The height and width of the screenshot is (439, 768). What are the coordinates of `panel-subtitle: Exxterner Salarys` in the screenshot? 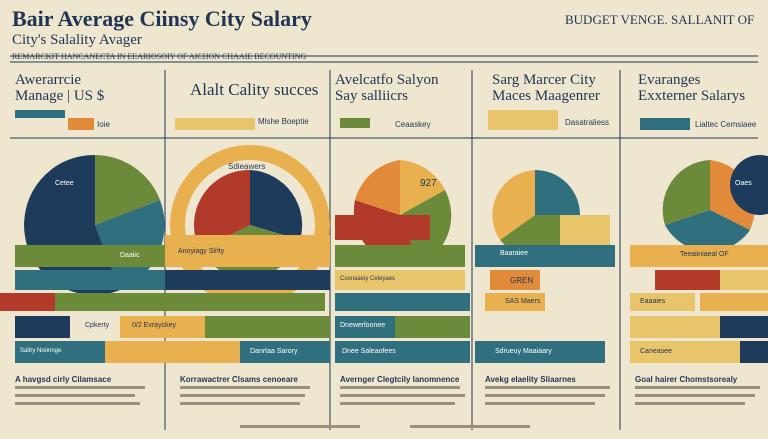 It's located at (692, 96).